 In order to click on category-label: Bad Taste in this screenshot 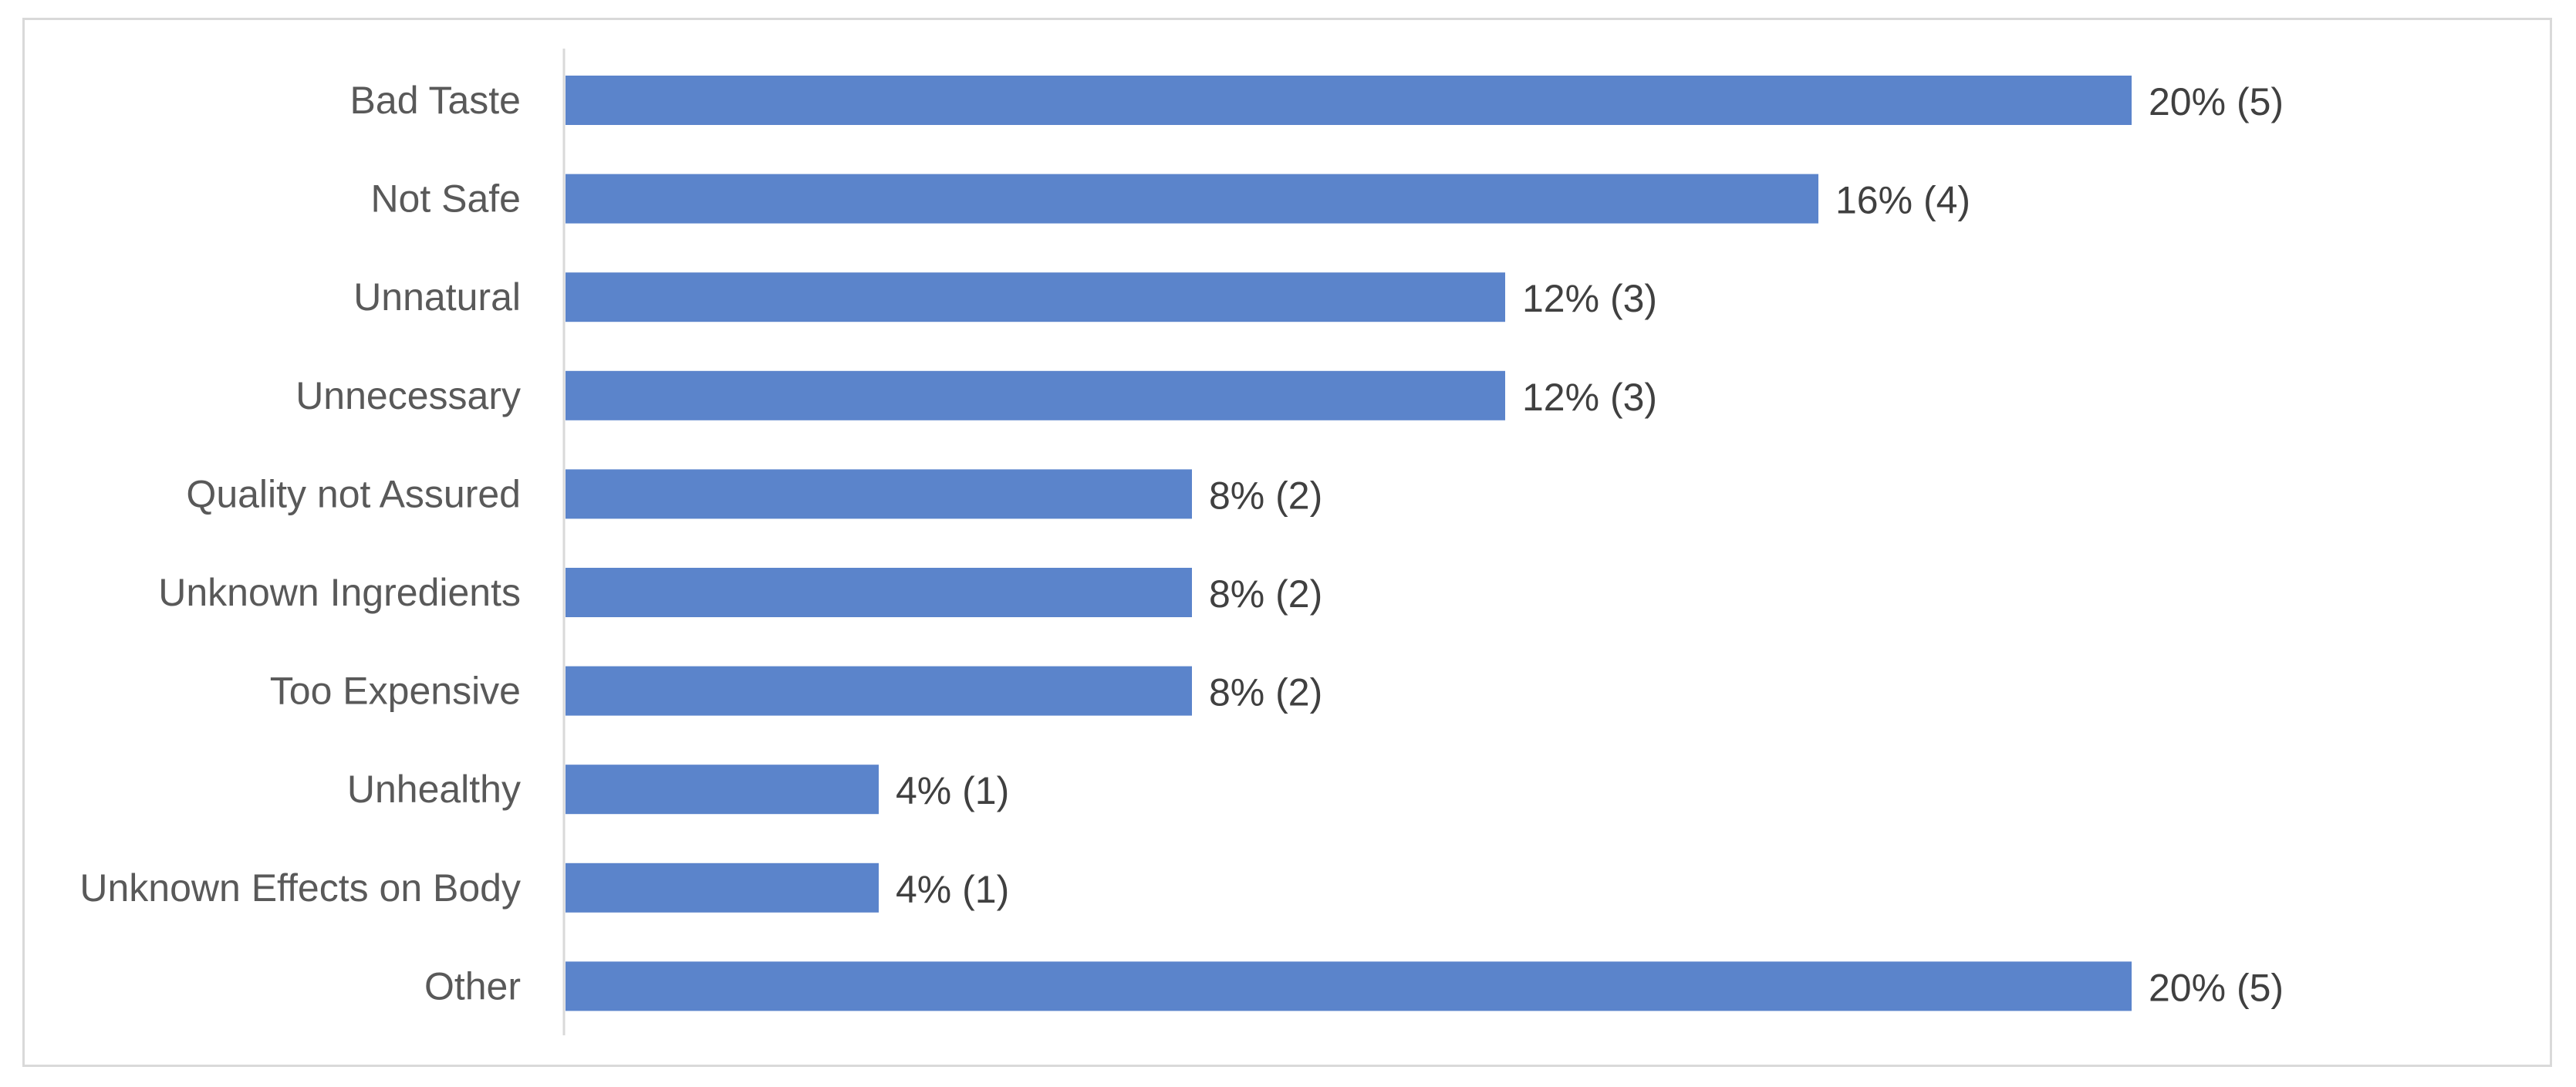, I will do `click(435, 100)`.